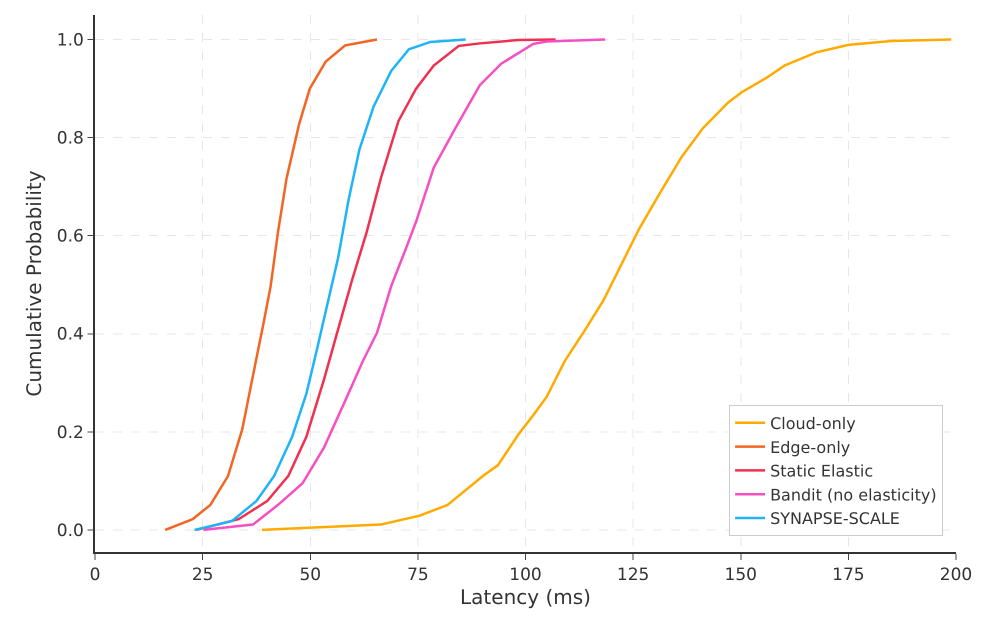 The image size is (984, 617). Describe the element at coordinates (203, 575) in the screenshot. I see `x-tick-label: 25` at that location.